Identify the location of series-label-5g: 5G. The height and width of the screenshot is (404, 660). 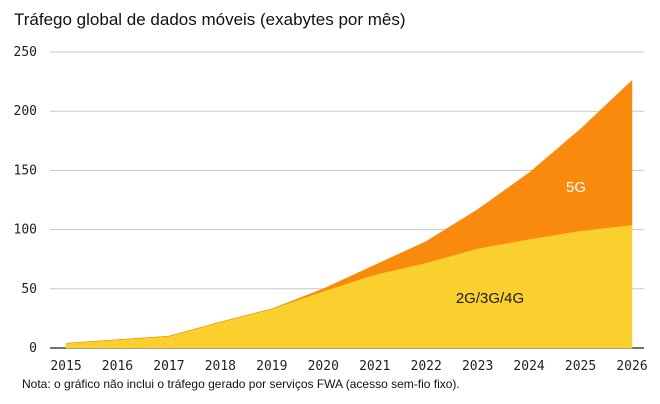
(576, 187).